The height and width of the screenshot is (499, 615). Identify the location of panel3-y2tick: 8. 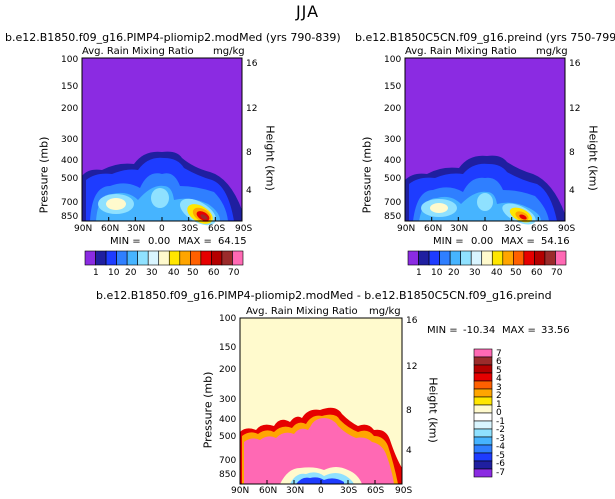
(409, 411).